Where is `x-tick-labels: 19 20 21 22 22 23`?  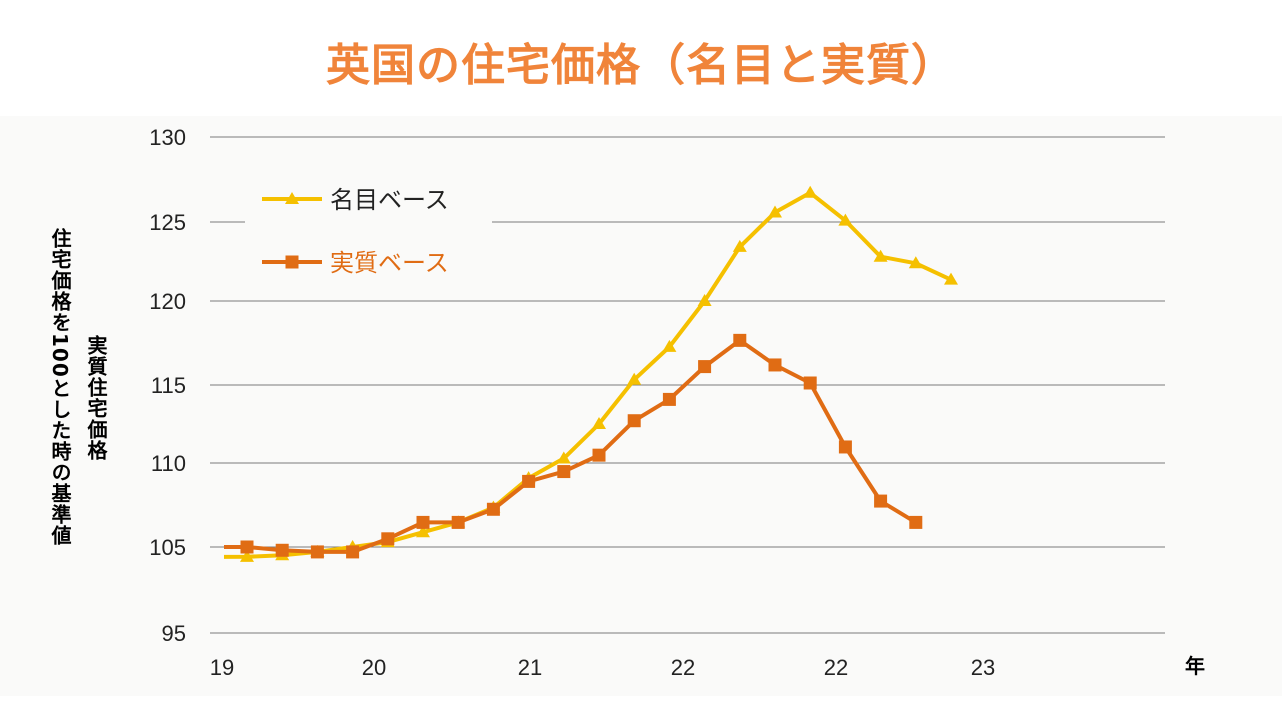
x-tick-labels: 19 20 21 22 22 23 is located at coordinates (602, 667).